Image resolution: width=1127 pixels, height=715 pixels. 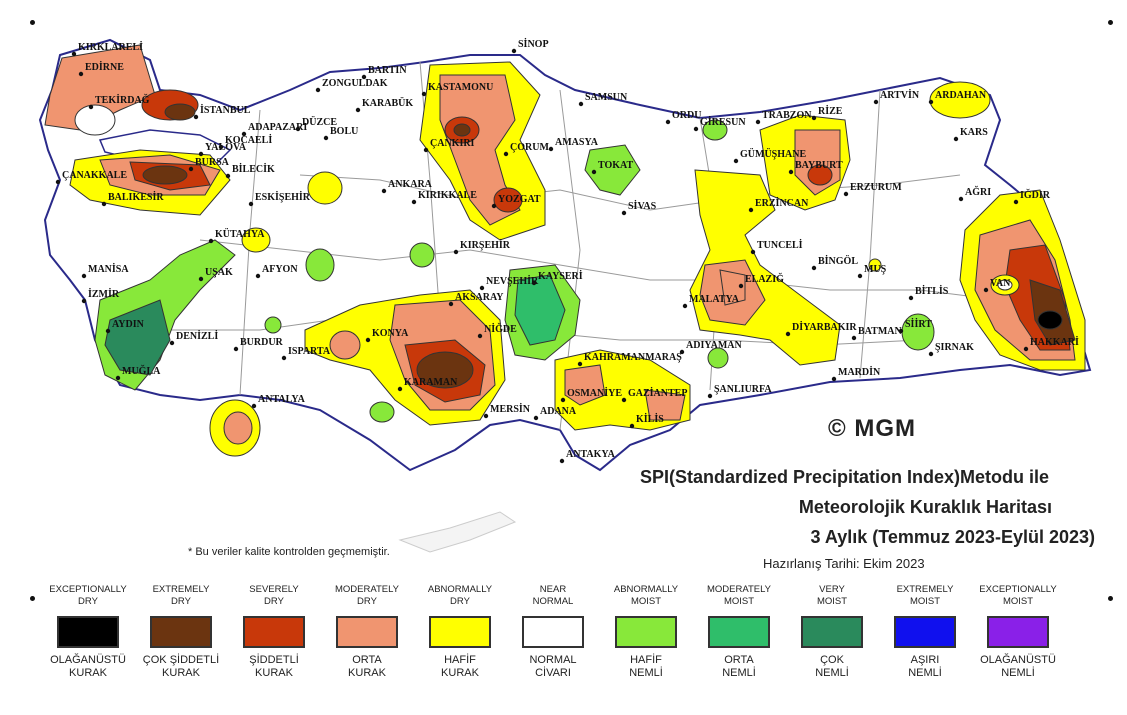 I want to click on city-marker: TRABZON, so click(x=783, y=117).